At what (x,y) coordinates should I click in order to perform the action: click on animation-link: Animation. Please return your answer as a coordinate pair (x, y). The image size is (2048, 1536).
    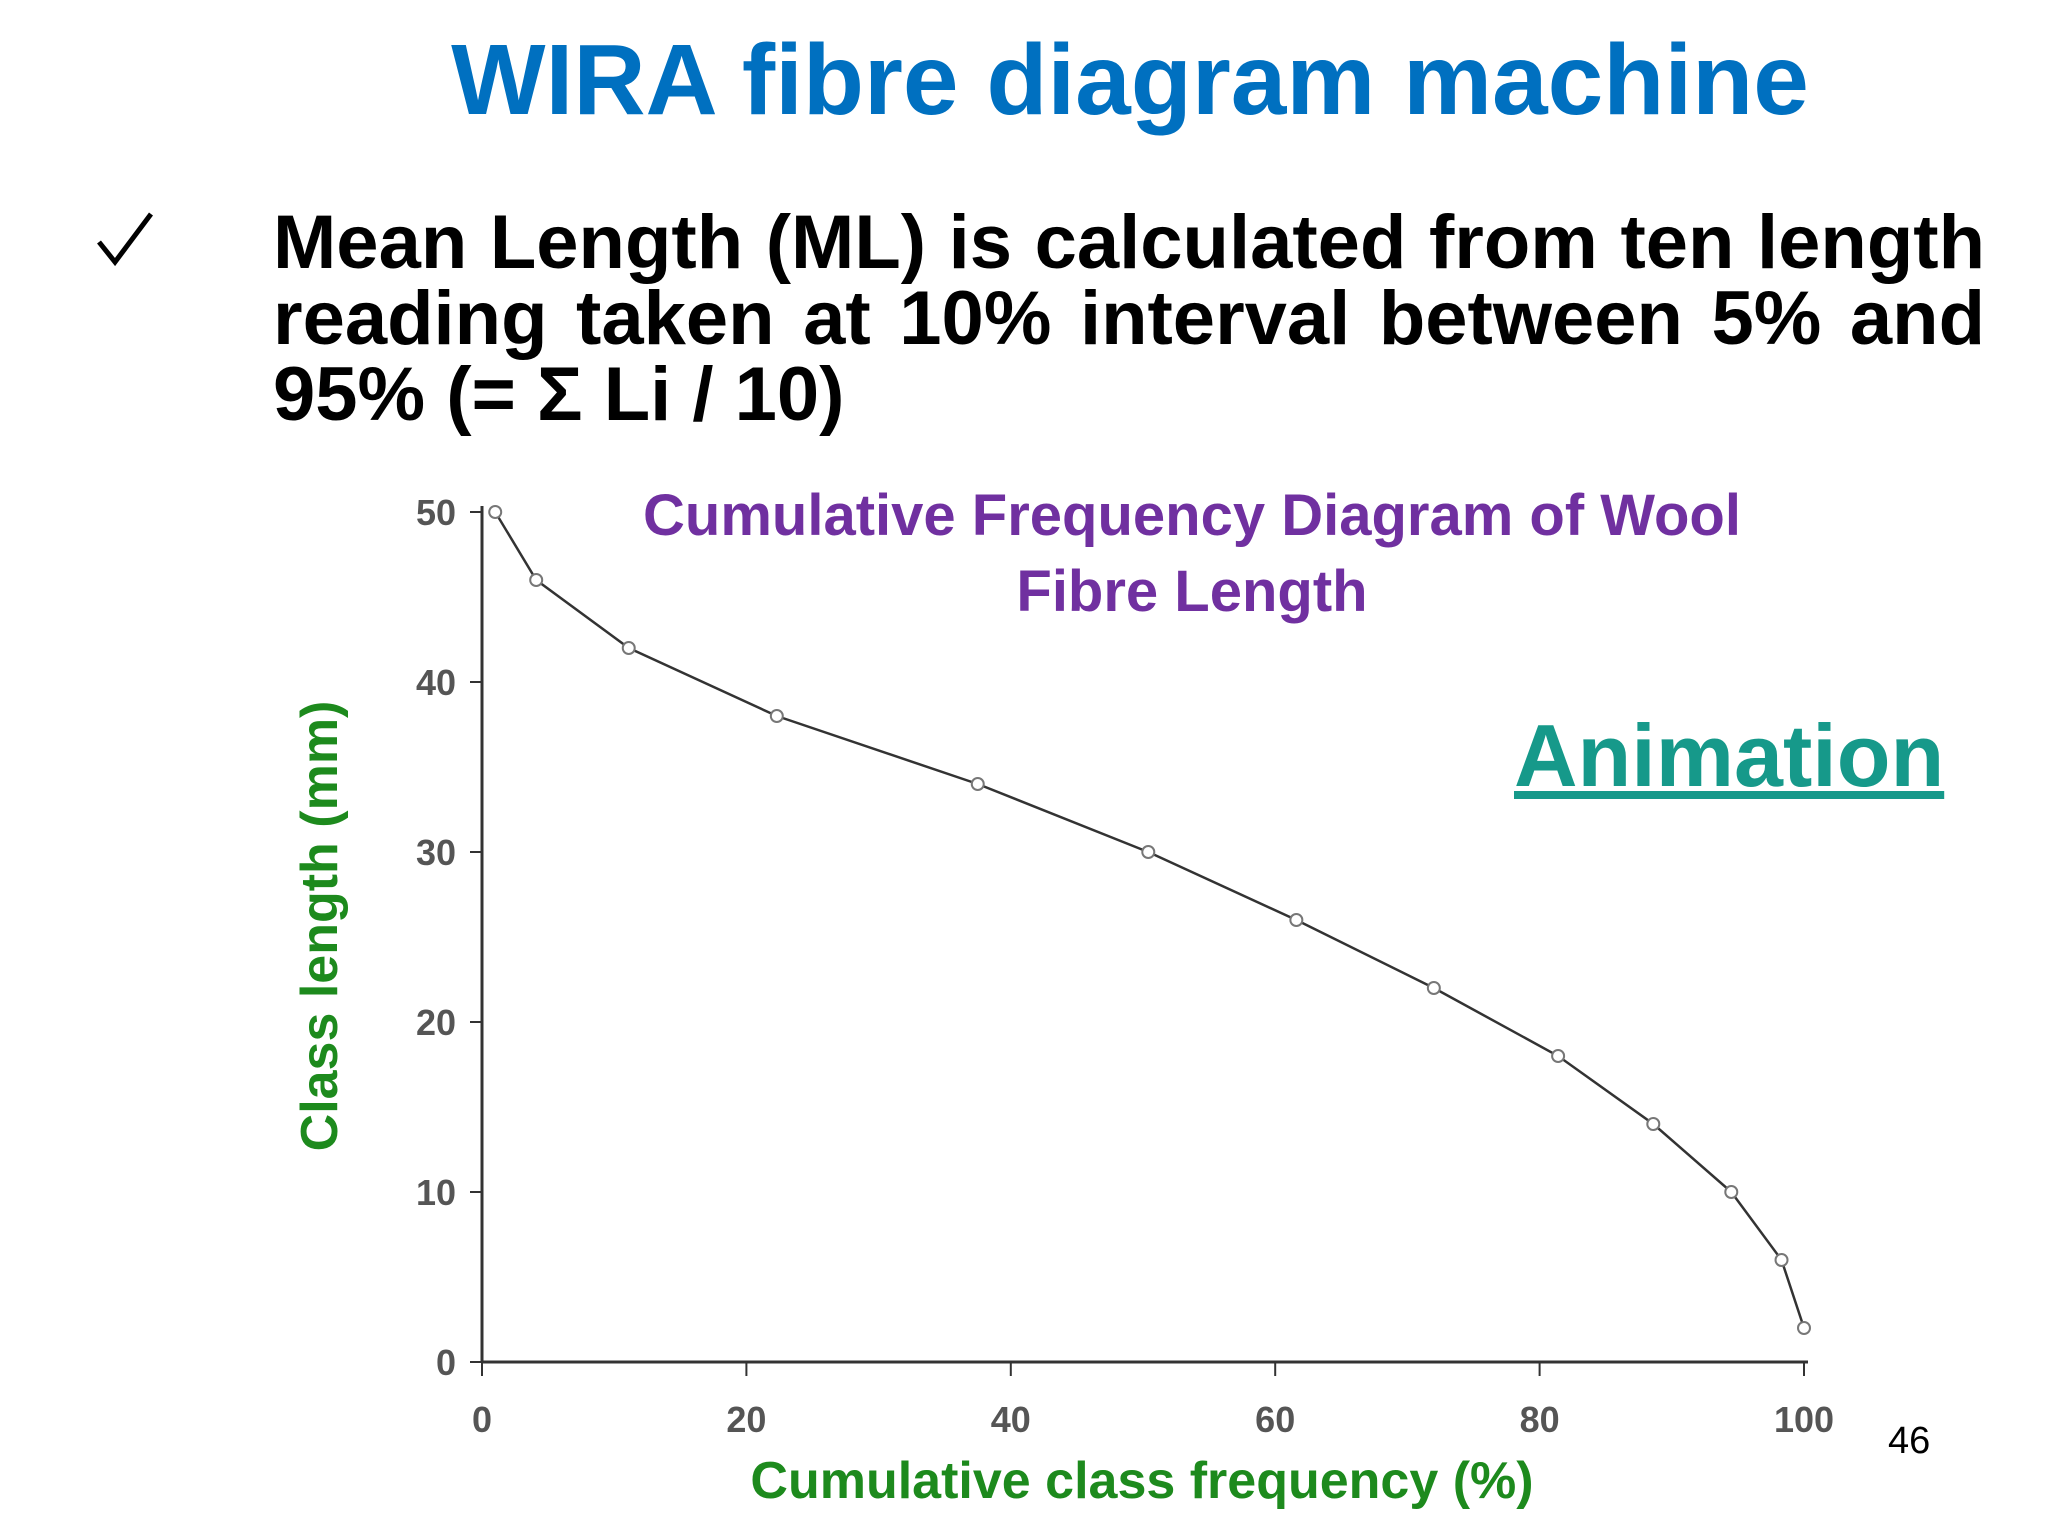
    Looking at the image, I should click on (1729, 755).